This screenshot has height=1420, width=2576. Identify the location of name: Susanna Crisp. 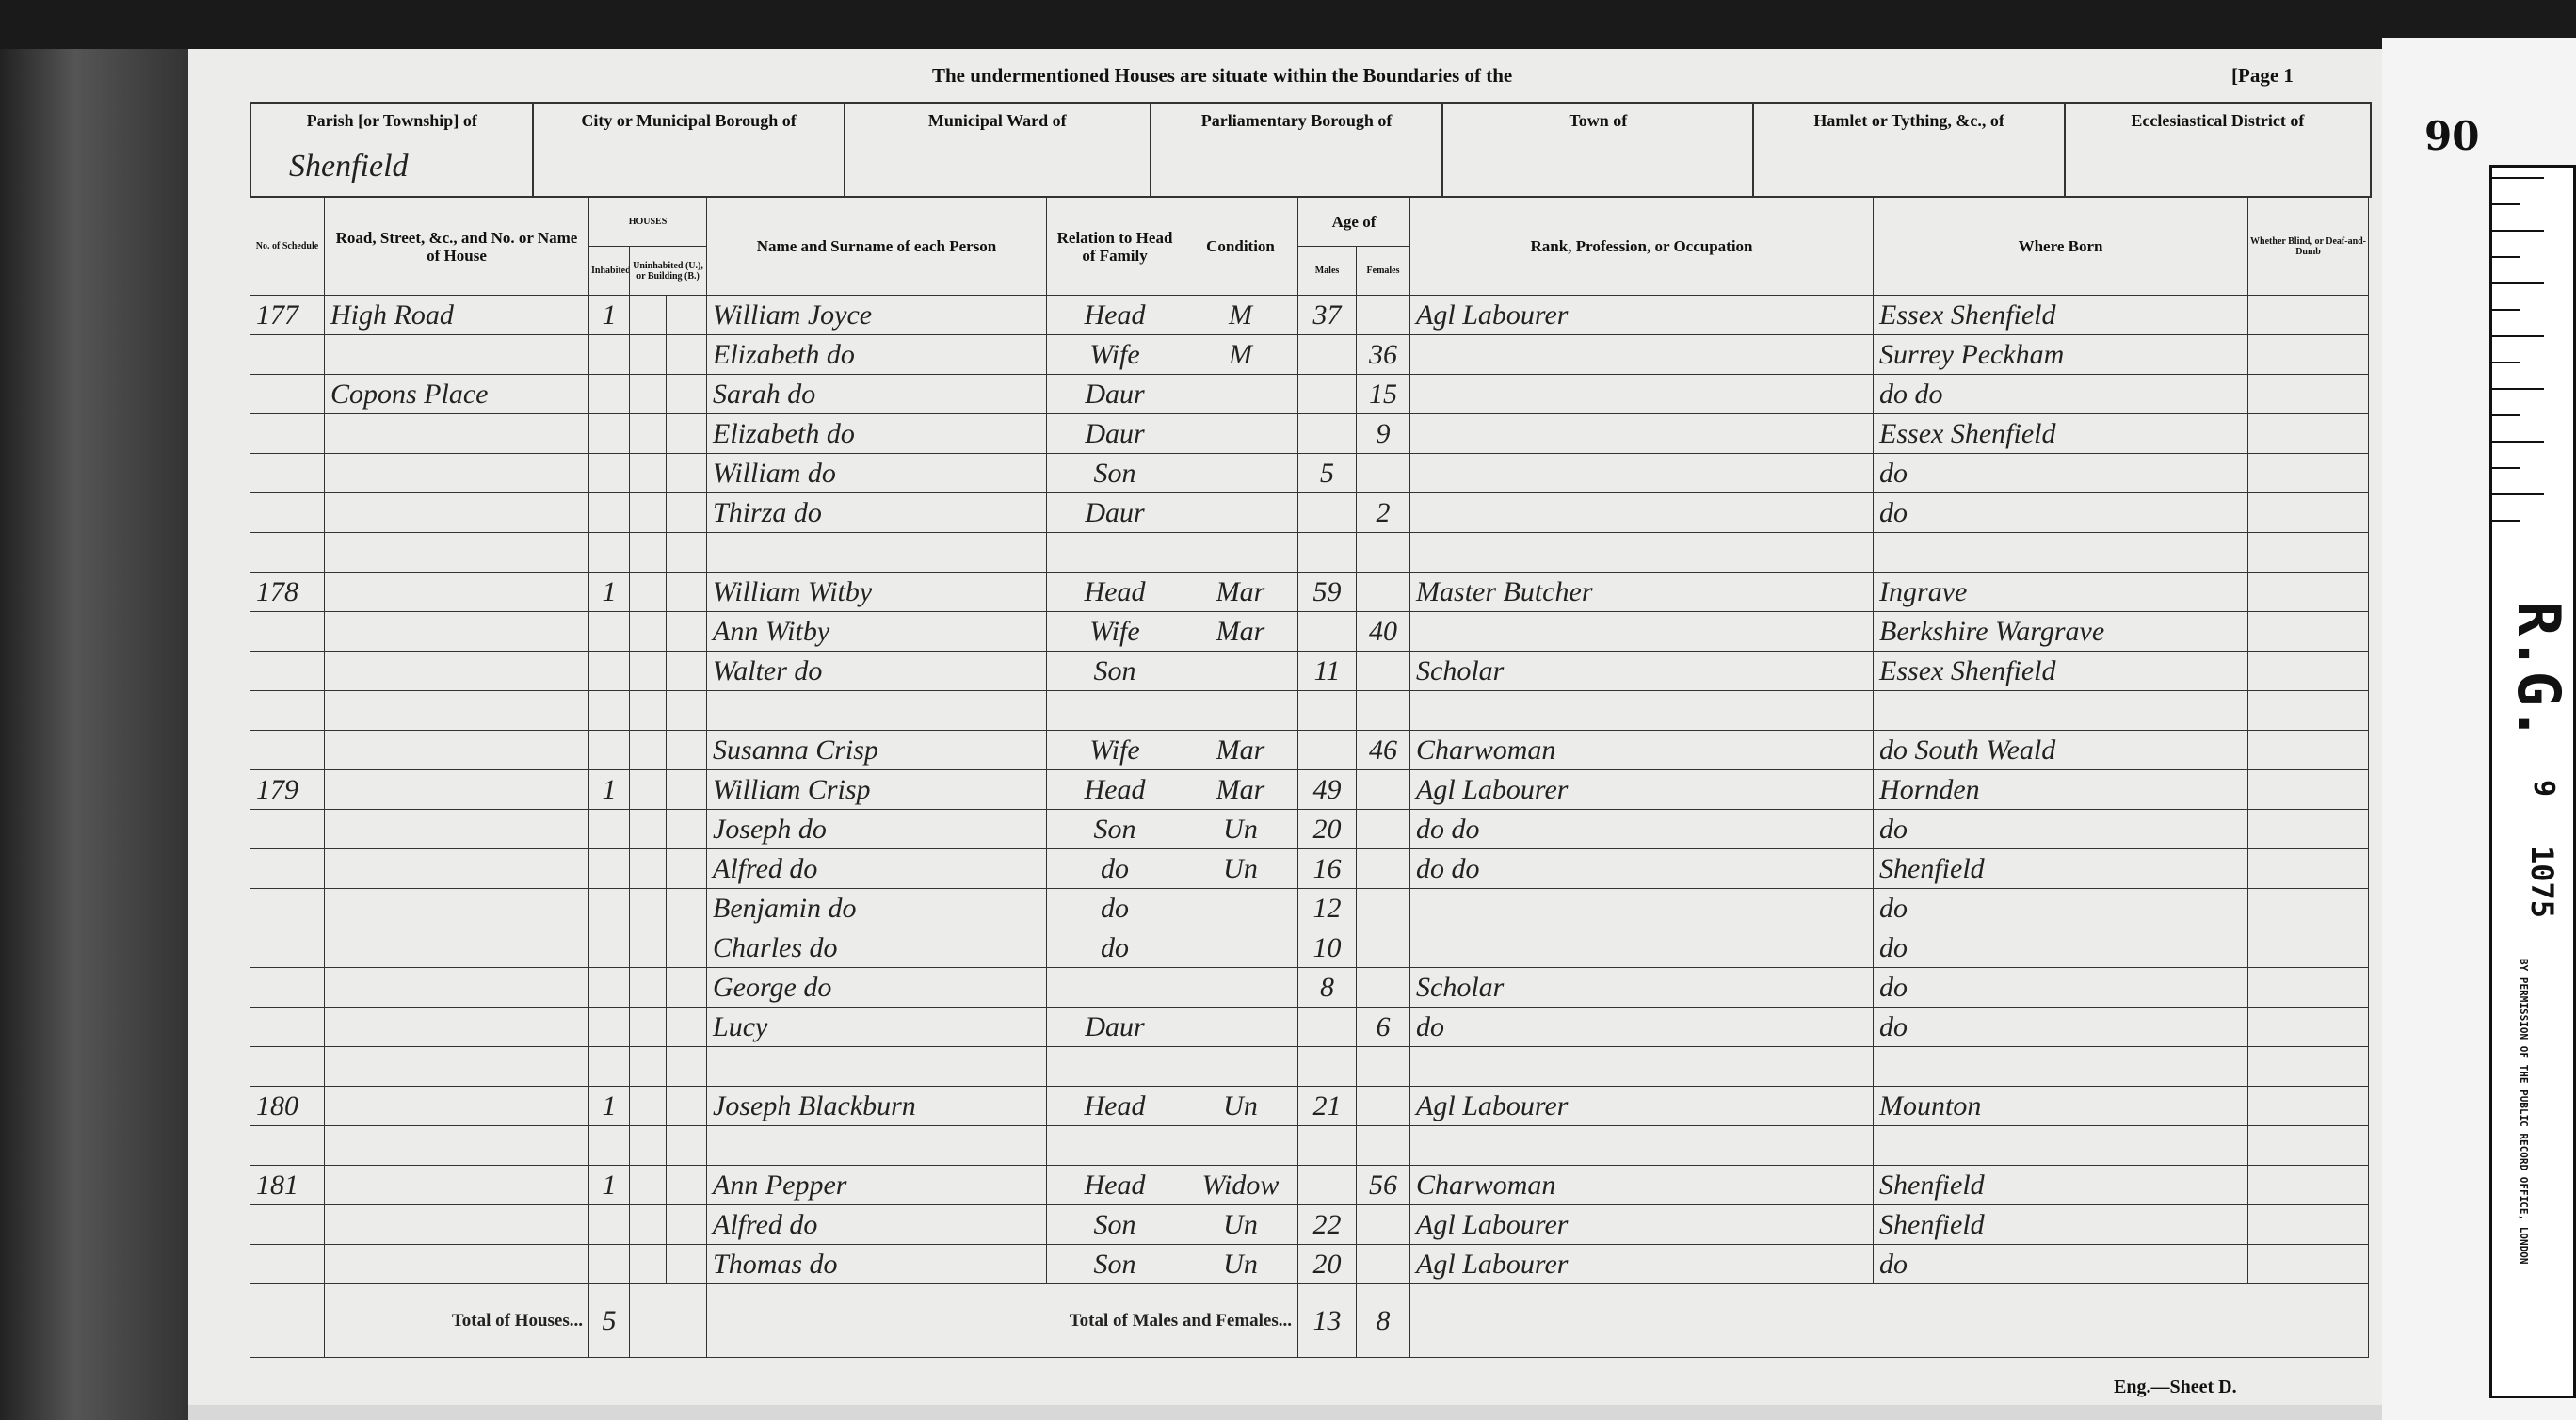
(877, 750).